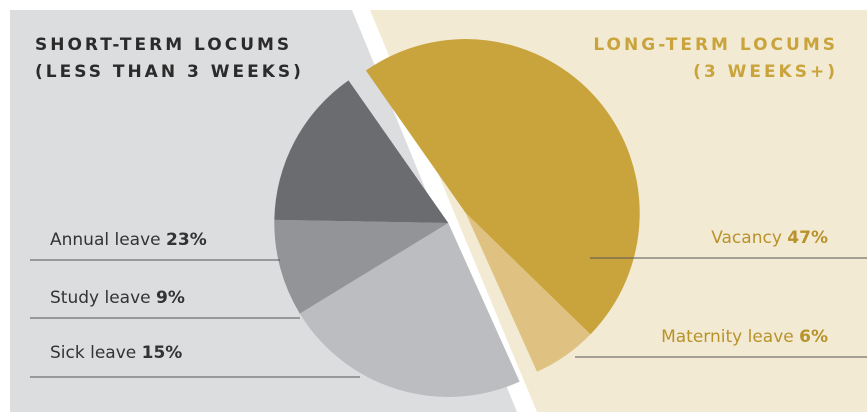  Describe the element at coordinates (715, 45) in the screenshot. I see `group-title: LONG-TERM LOCUMS` at that location.